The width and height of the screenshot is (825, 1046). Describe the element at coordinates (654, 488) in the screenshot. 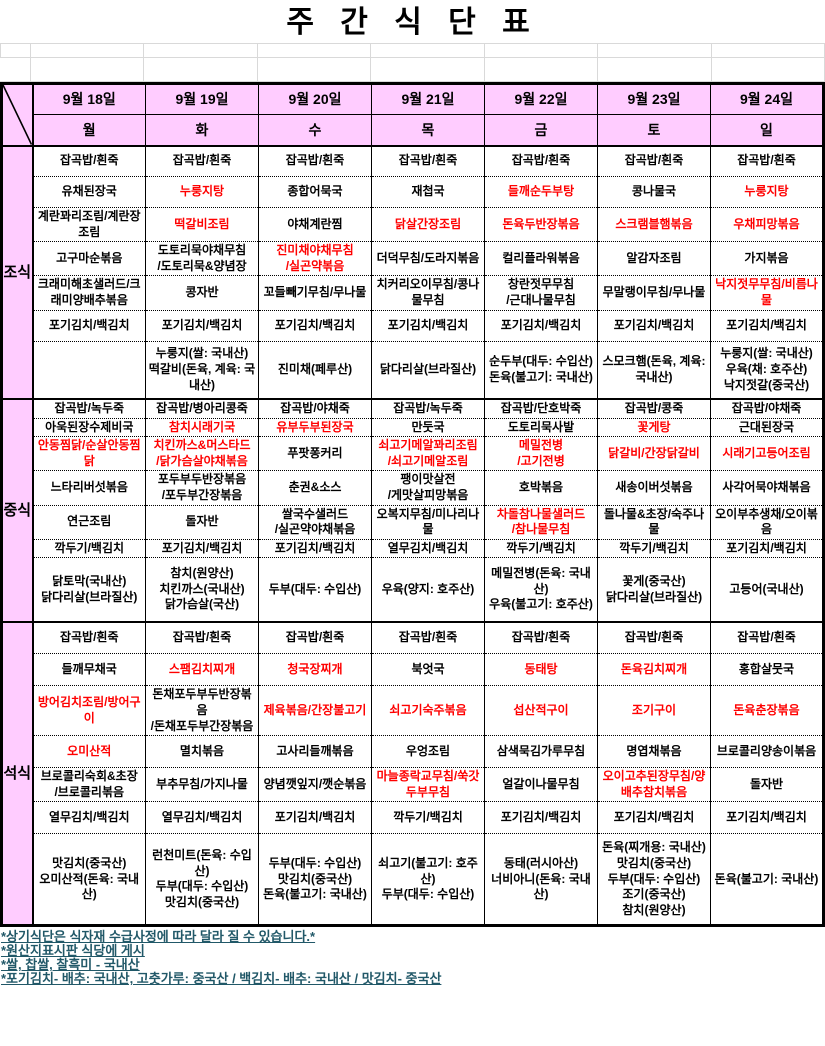

I see `menu-cell: 새송이버섯볶음` at that location.